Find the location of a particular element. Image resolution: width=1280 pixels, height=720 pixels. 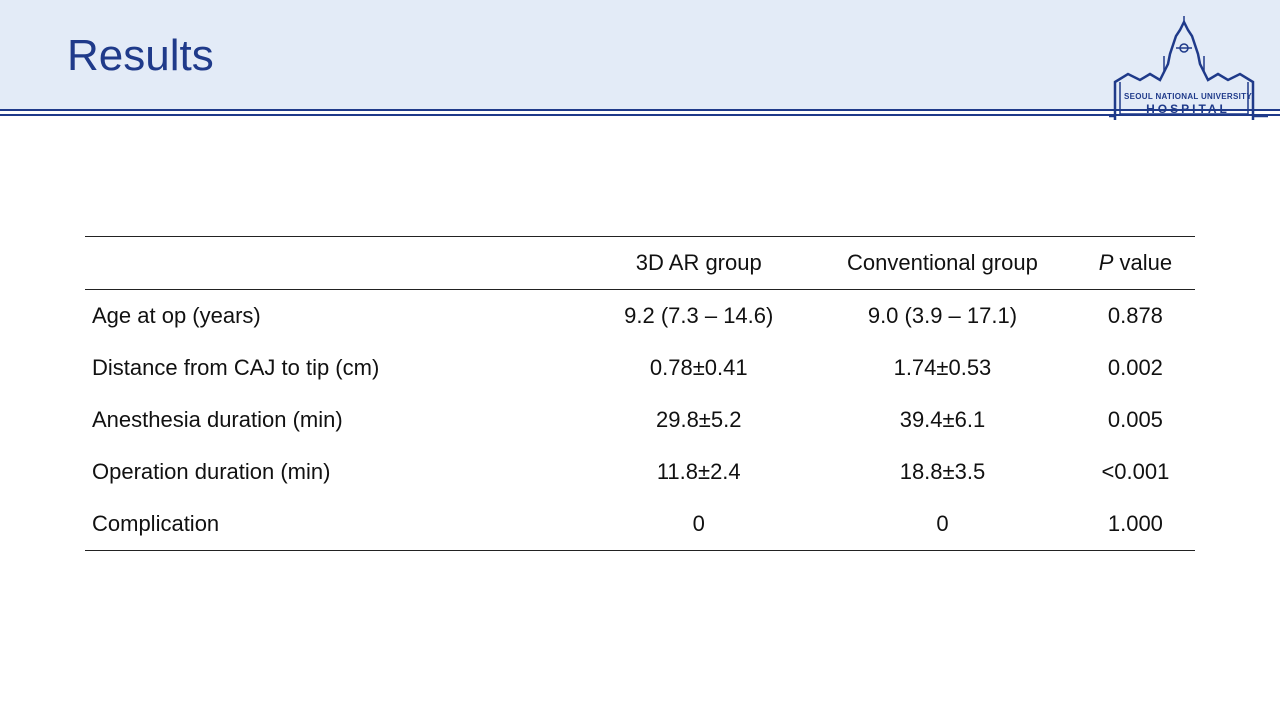

header-conventional-group: Conventional group is located at coordinates (942, 263).